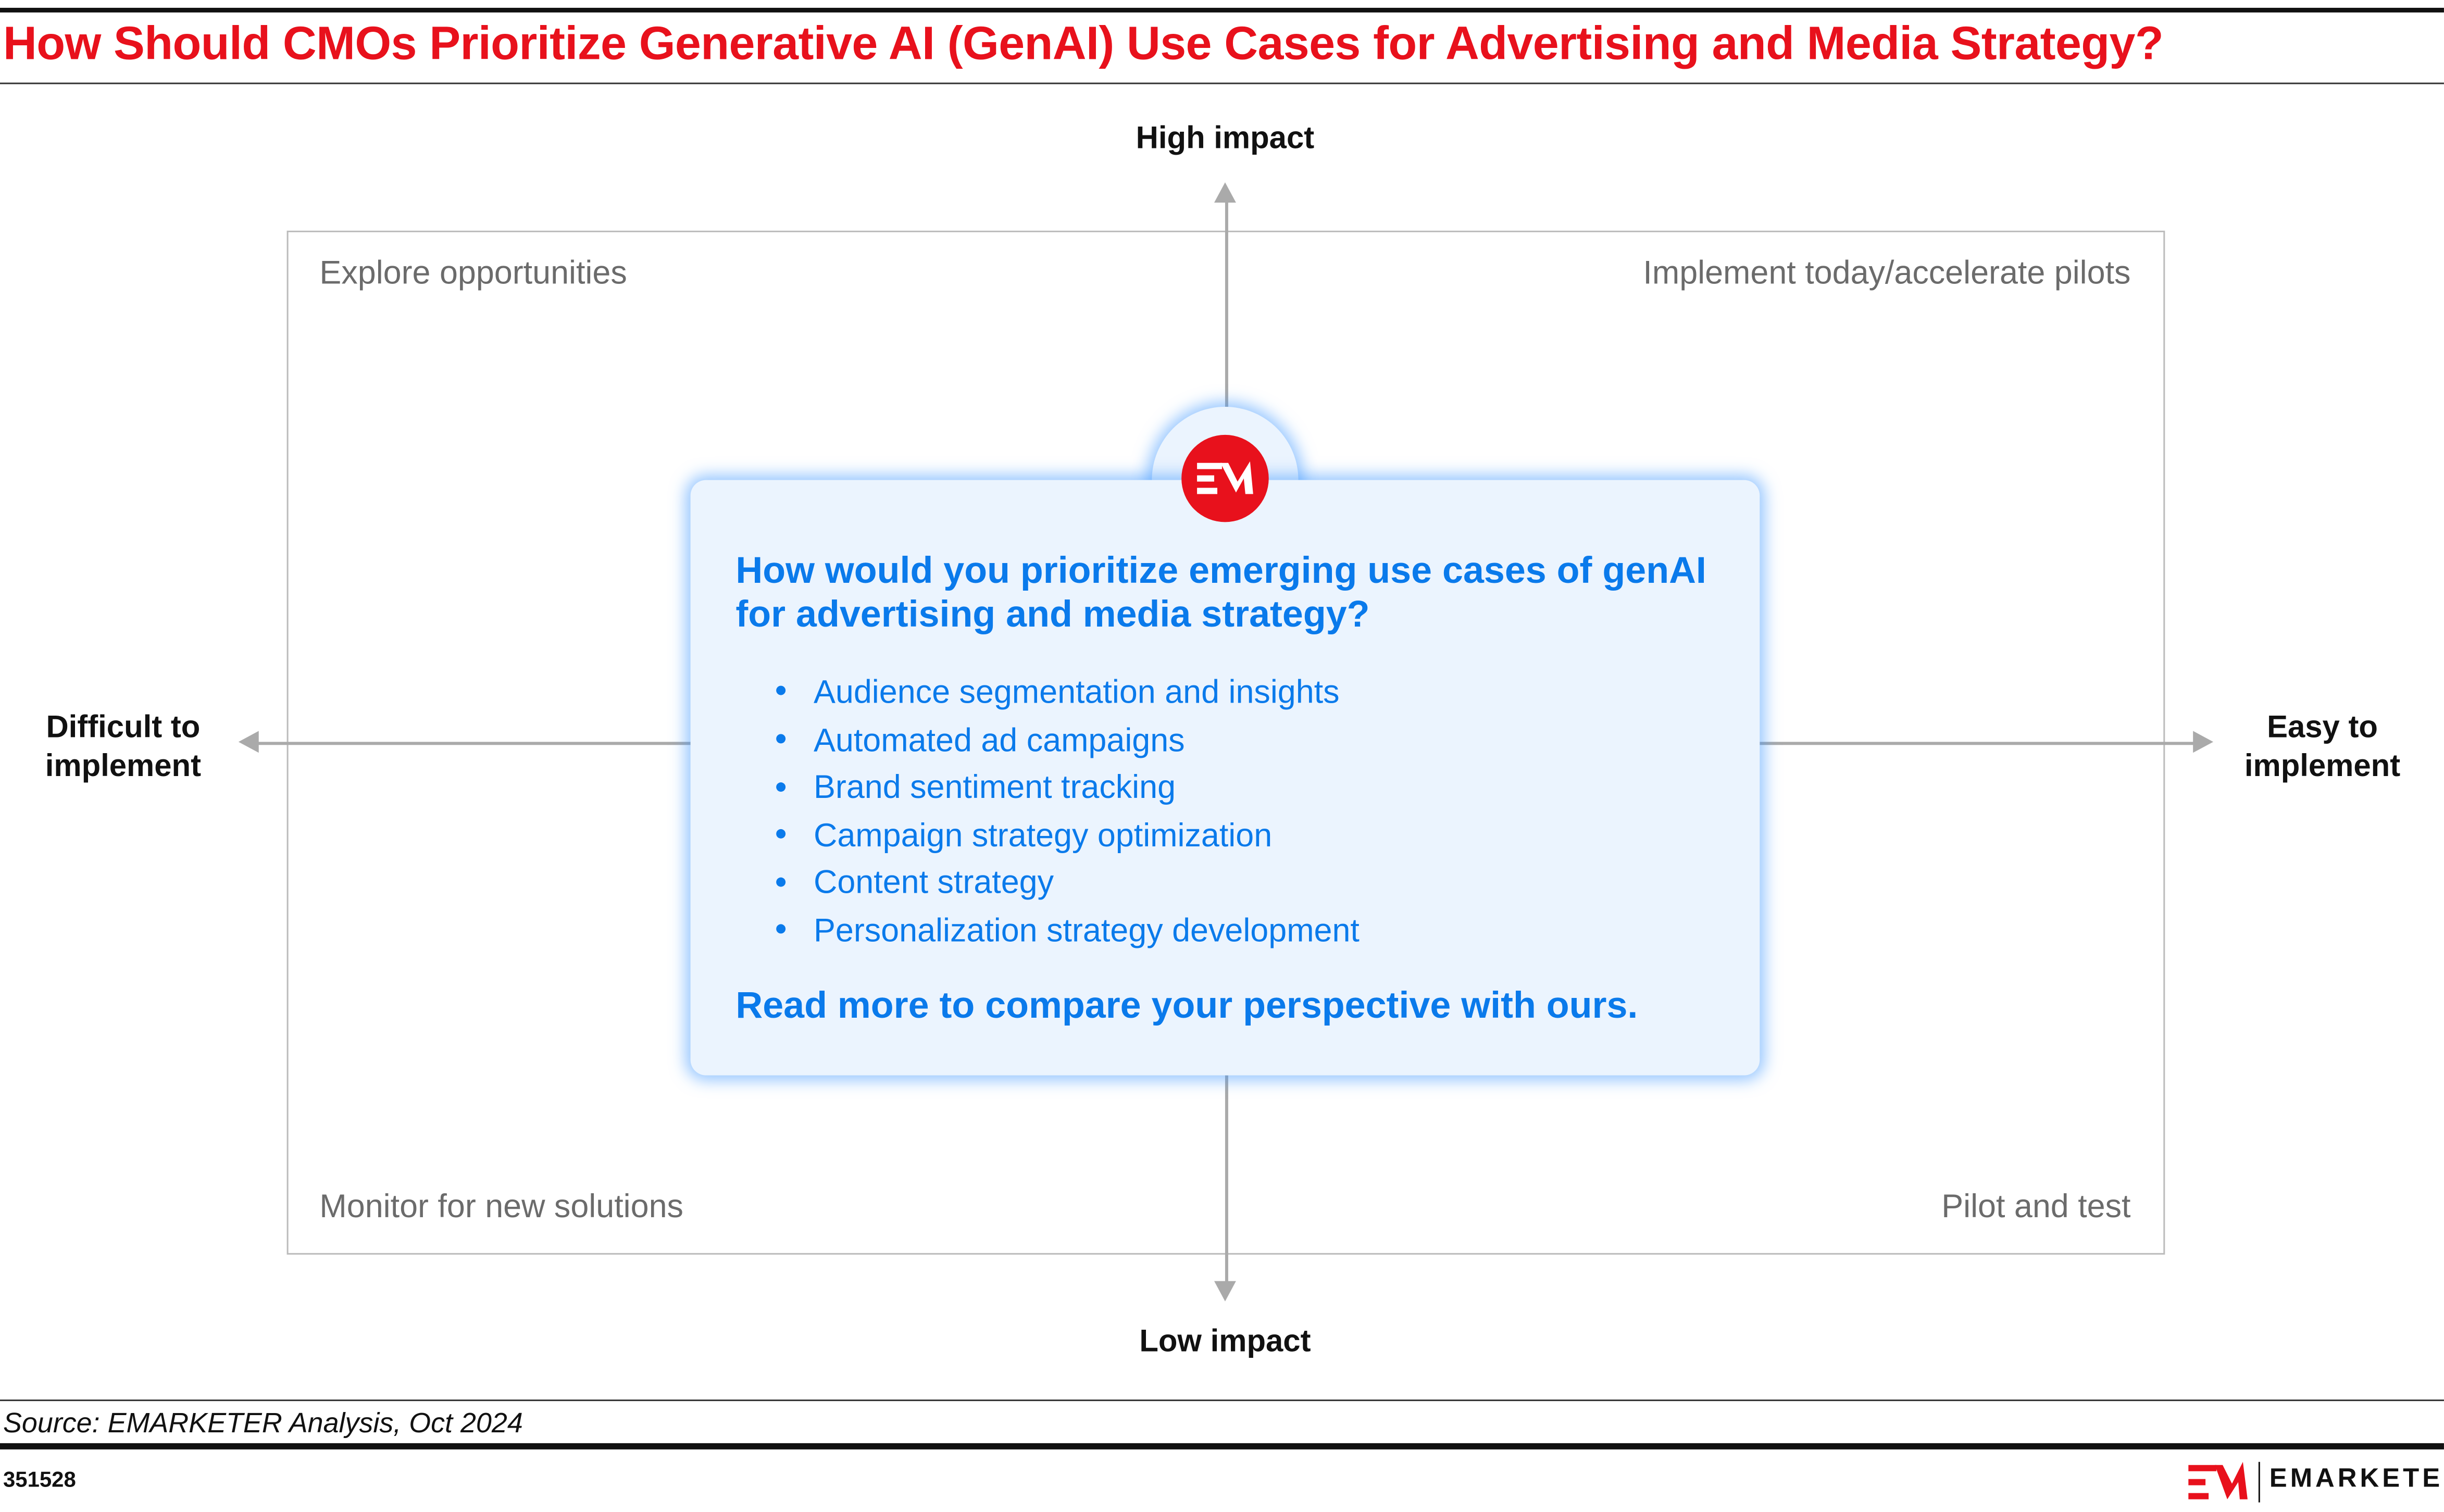  Describe the element at coordinates (999, 740) in the screenshot. I see `list-item-text: Automated ad campaigns` at that location.